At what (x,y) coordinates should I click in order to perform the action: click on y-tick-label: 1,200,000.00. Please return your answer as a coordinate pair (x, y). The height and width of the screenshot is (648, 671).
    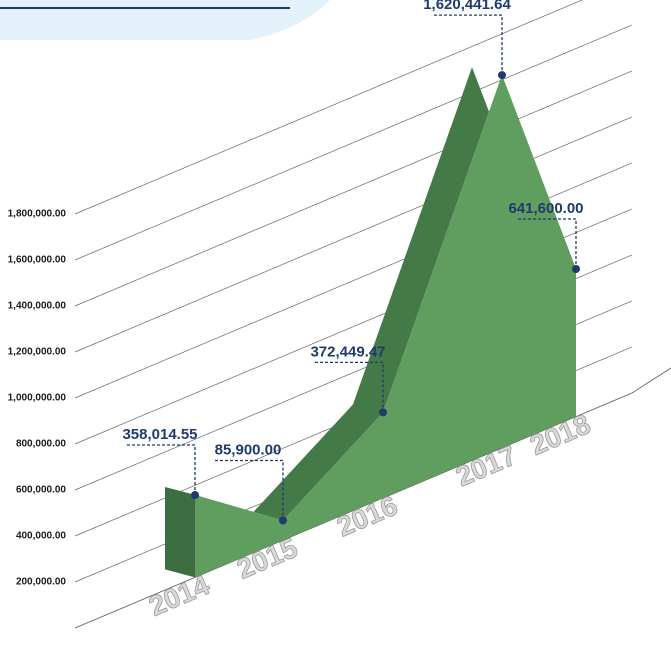
    Looking at the image, I should click on (37, 352).